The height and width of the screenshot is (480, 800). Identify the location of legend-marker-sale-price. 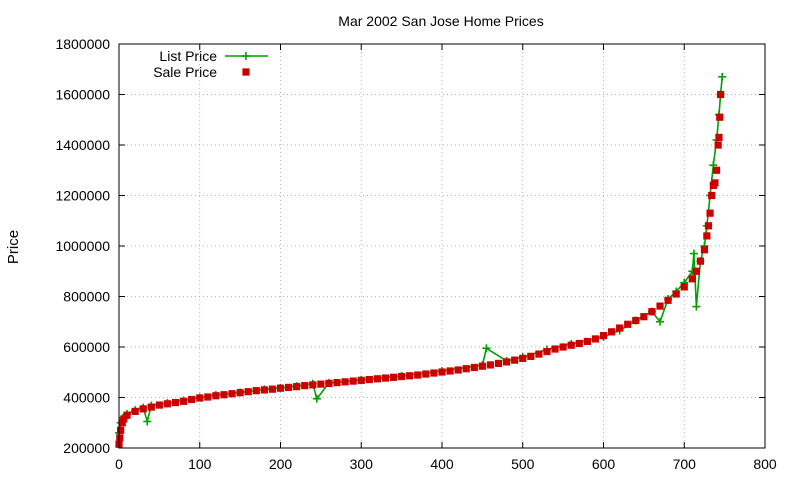
(246, 72).